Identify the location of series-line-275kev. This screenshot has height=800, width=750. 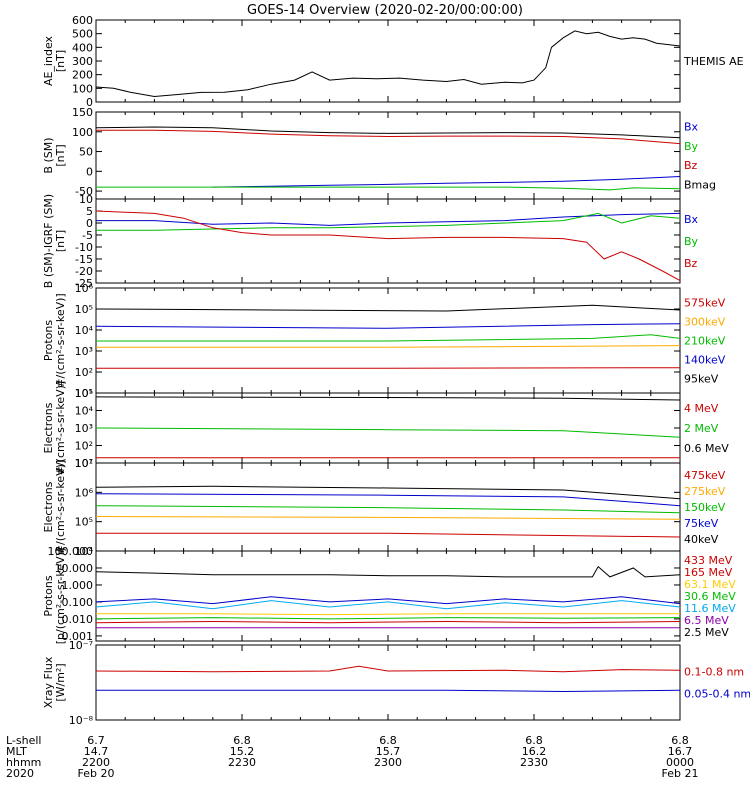
(388, 518).